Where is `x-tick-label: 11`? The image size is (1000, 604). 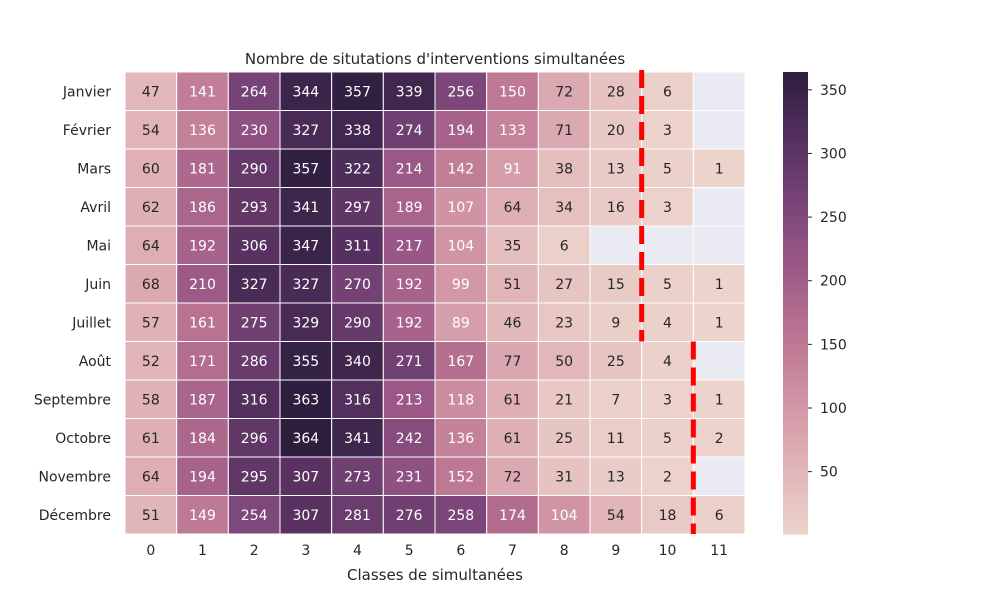
x-tick-label: 11 is located at coordinates (719, 551).